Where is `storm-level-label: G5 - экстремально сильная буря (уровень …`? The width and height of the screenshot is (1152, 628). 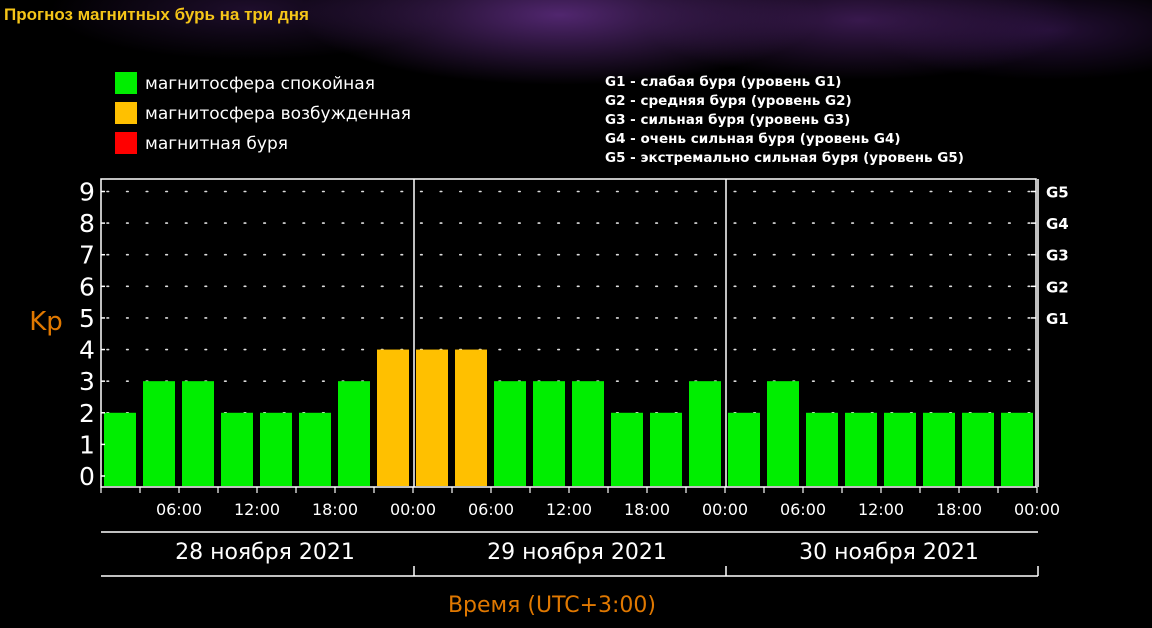 storm-level-label: G5 - экстремально сильная буря (уровень … is located at coordinates (784, 158).